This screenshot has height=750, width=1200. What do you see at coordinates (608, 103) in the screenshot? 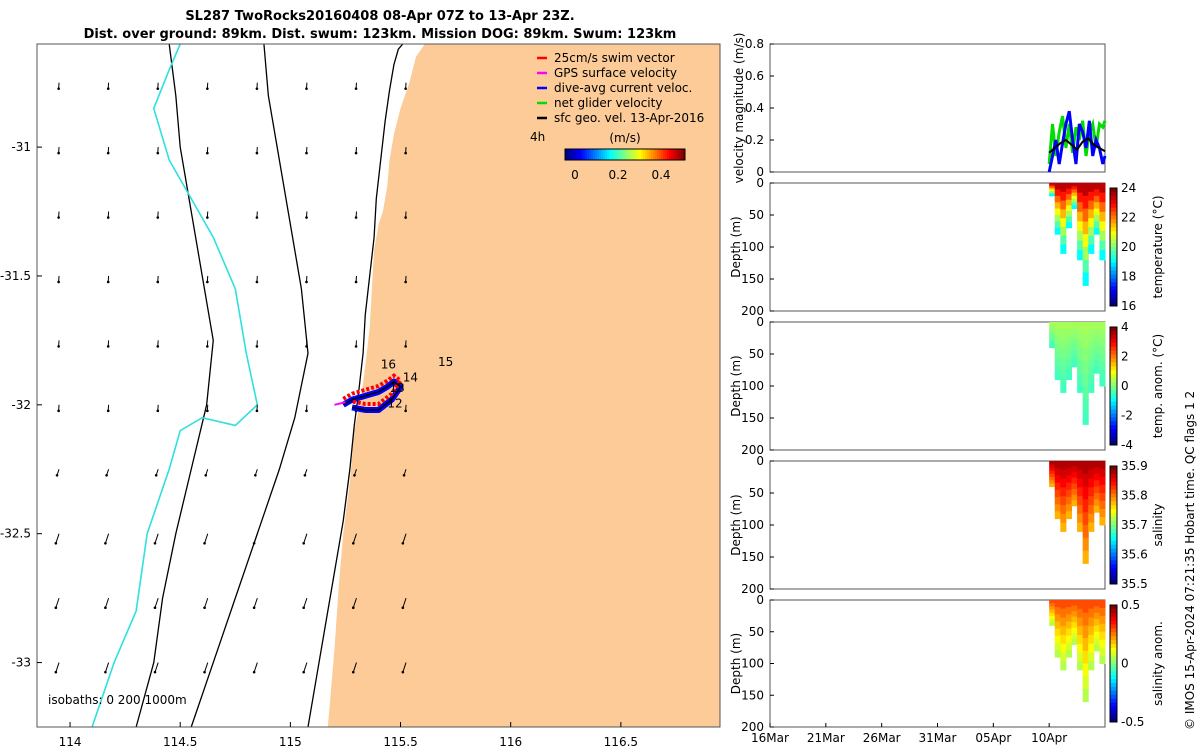
I see `legend-entry: net glider velocity` at bounding box center [608, 103].